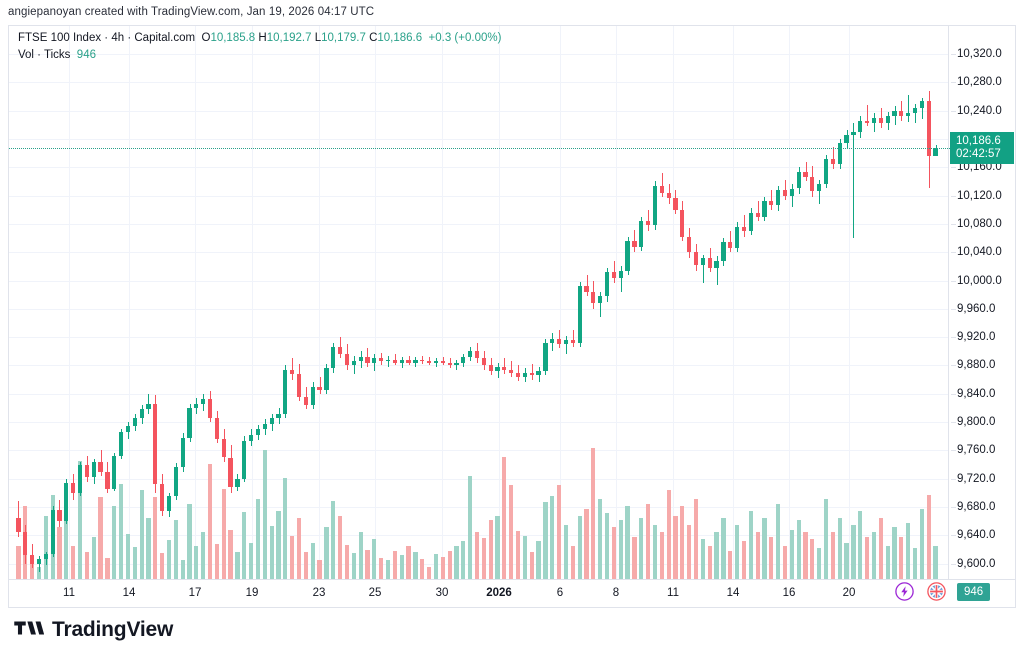  Describe the element at coordinates (733, 593) in the screenshot. I see `time-axis-tick: 14` at that location.